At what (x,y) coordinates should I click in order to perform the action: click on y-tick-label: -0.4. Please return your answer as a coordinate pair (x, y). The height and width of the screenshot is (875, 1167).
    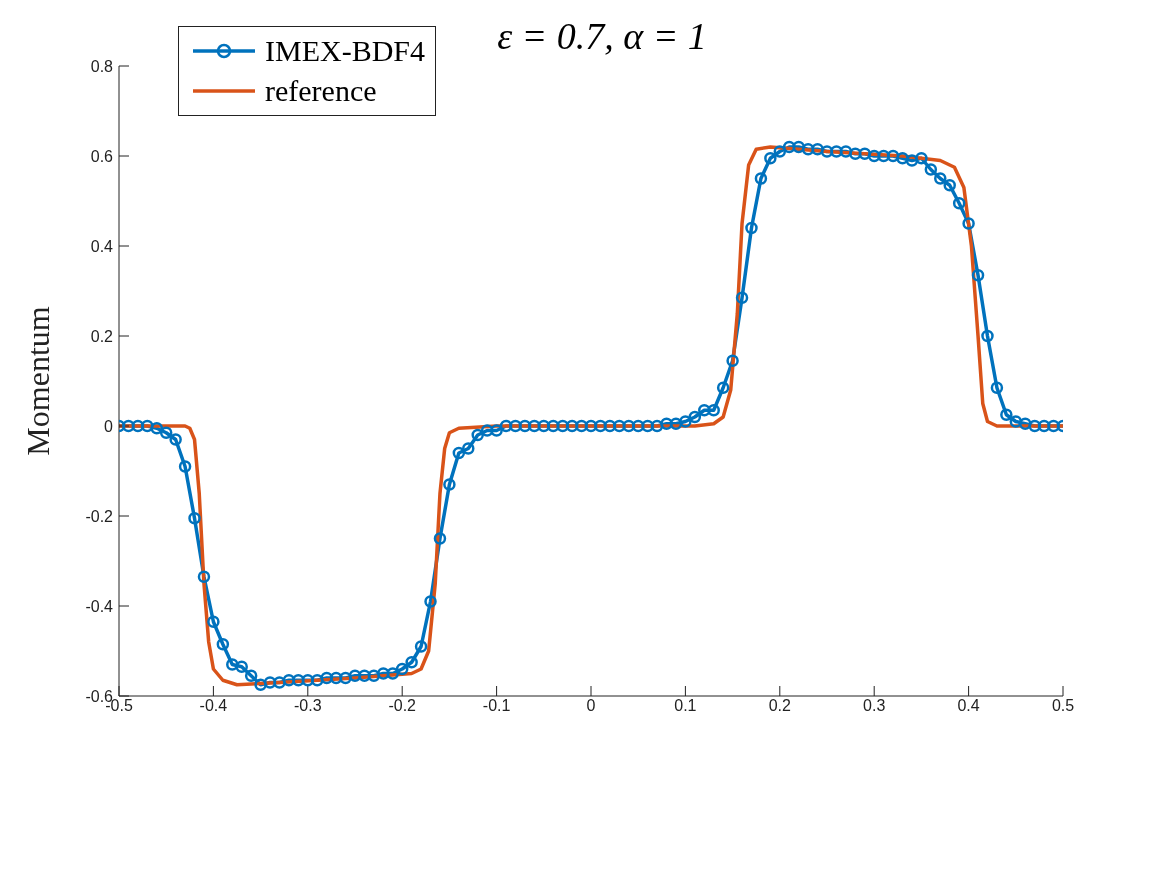
    Looking at the image, I should click on (99, 606).